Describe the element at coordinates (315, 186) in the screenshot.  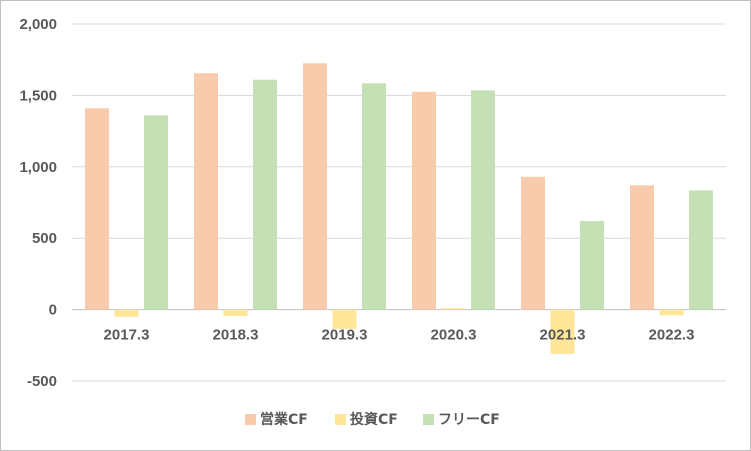
I see `bar-operating-2019.3` at that location.